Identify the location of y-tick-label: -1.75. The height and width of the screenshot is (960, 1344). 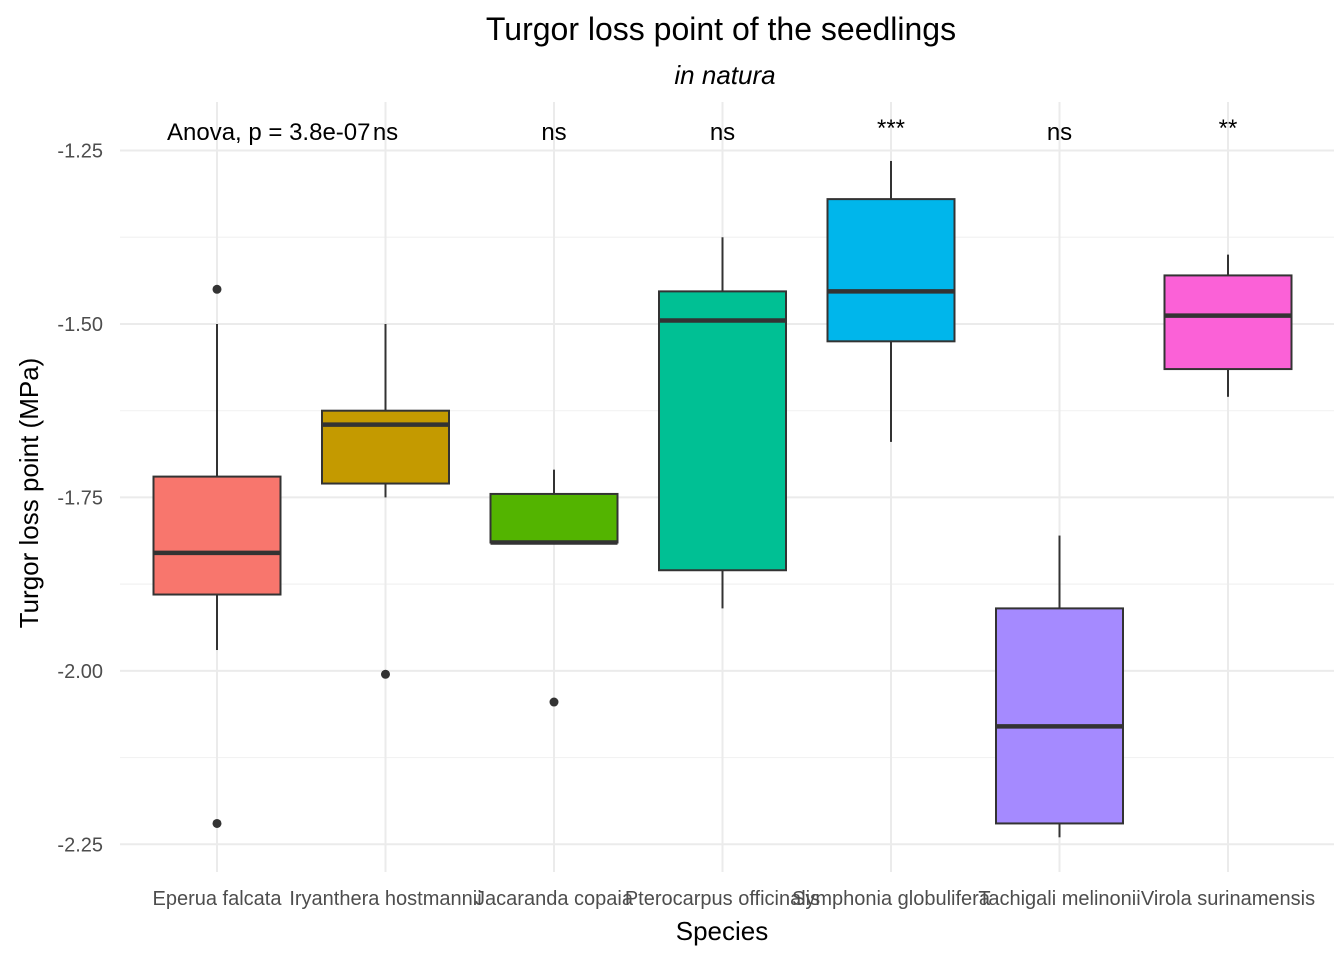
(80, 498).